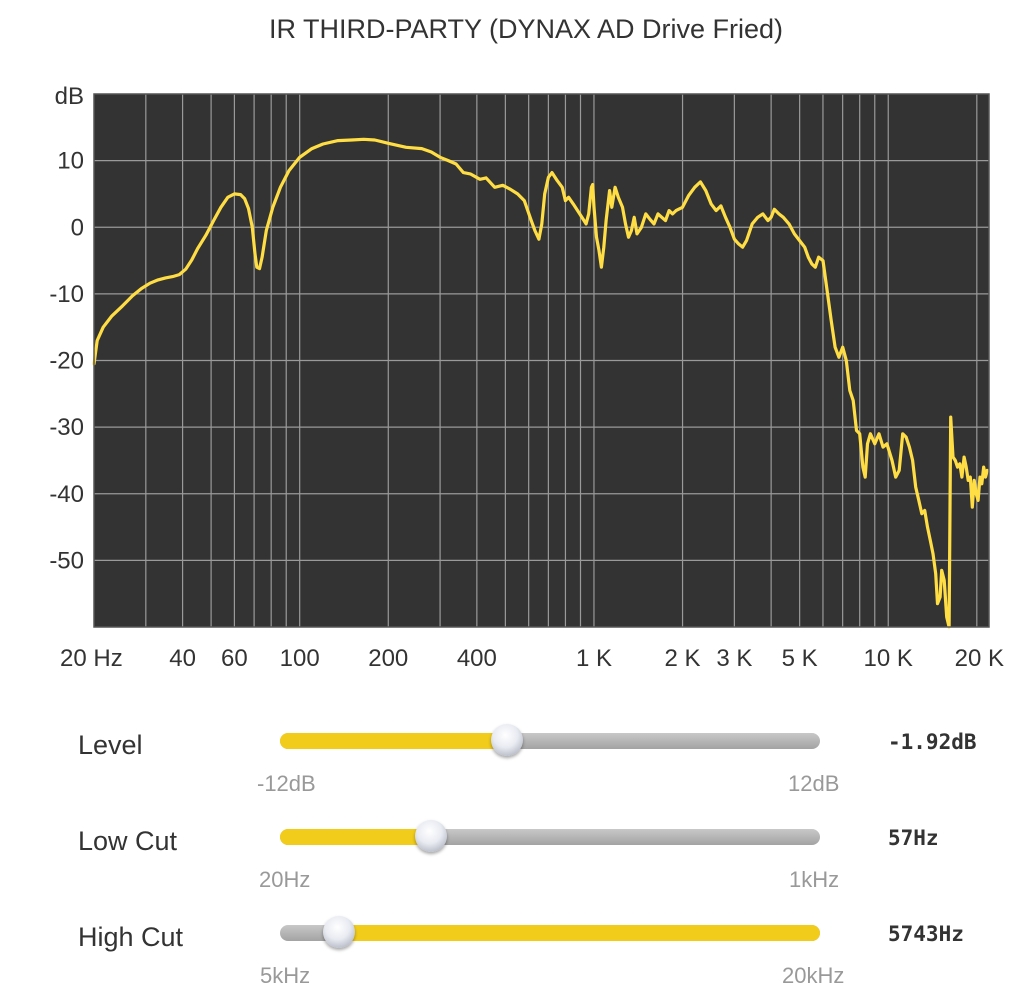  I want to click on x-tick-labels: 20 Hz 40 60 100 200 400 1 K 2 K 3 K 5 K 10 K 20 K, so click(532, 658).